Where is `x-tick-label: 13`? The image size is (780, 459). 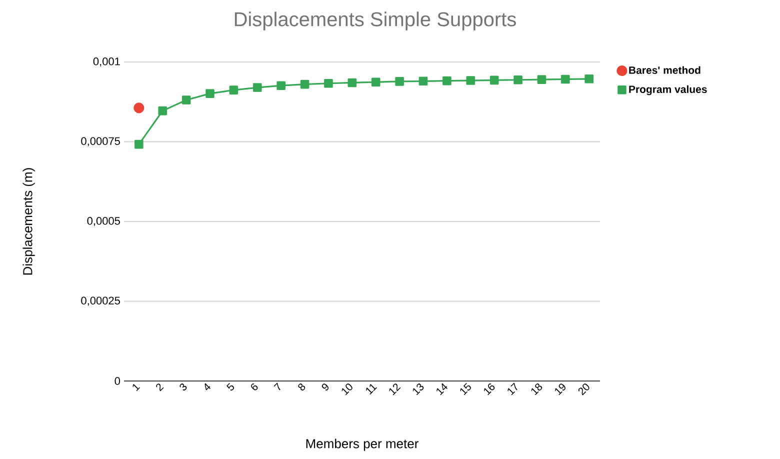 x-tick-label: 13 is located at coordinates (418, 390).